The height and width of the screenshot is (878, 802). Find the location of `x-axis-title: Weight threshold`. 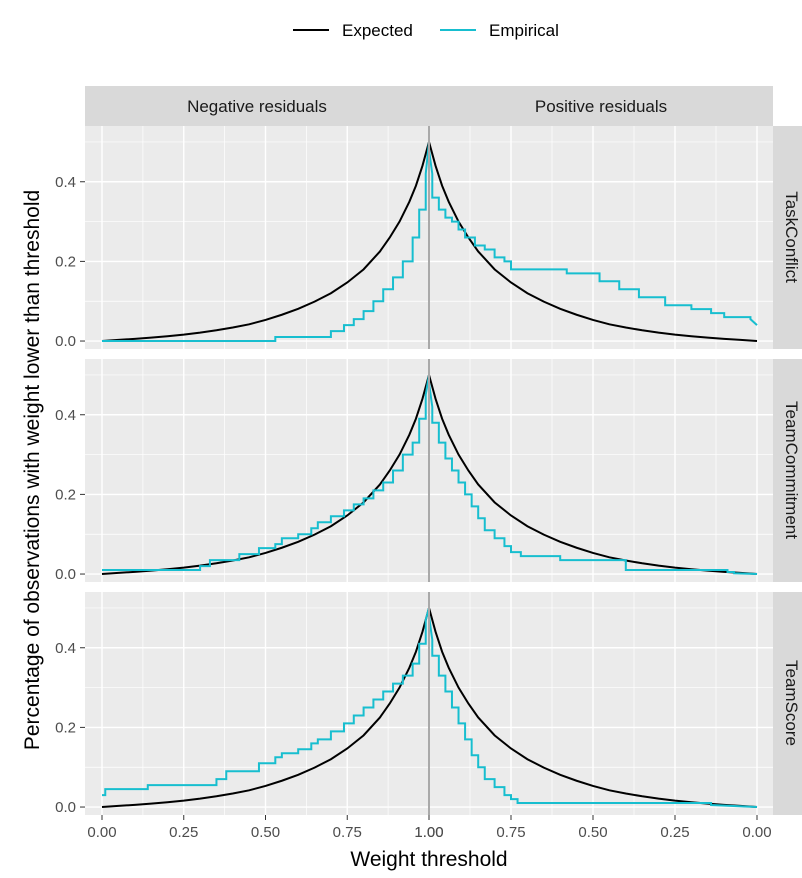

x-axis-title: Weight threshold is located at coordinates (428, 859).